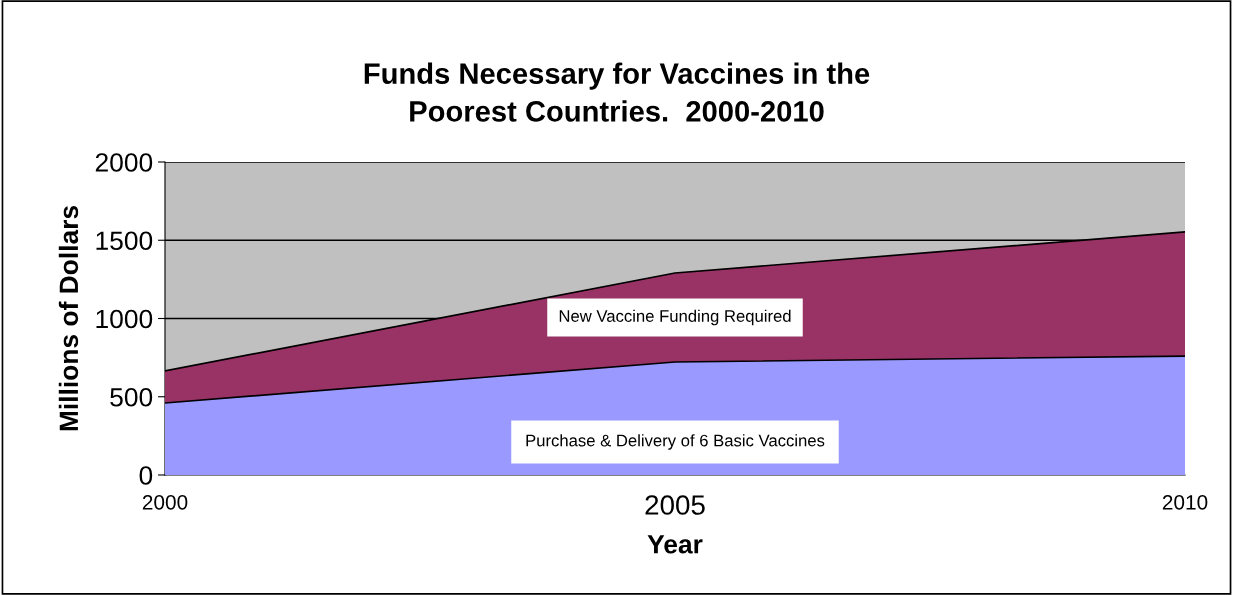  What do you see at coordinates (675, 317) in the screenshot?
I see `series-label: New Vaccine Funding Required` at bounding box center [675, 317].